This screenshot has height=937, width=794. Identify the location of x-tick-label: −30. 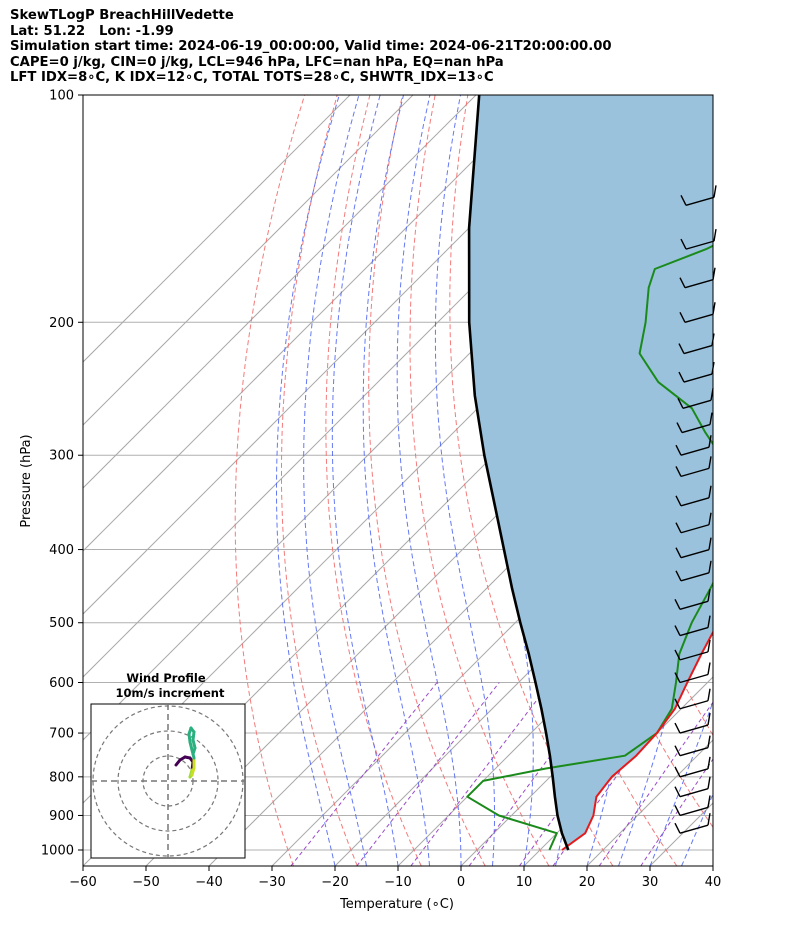
(271, 882).